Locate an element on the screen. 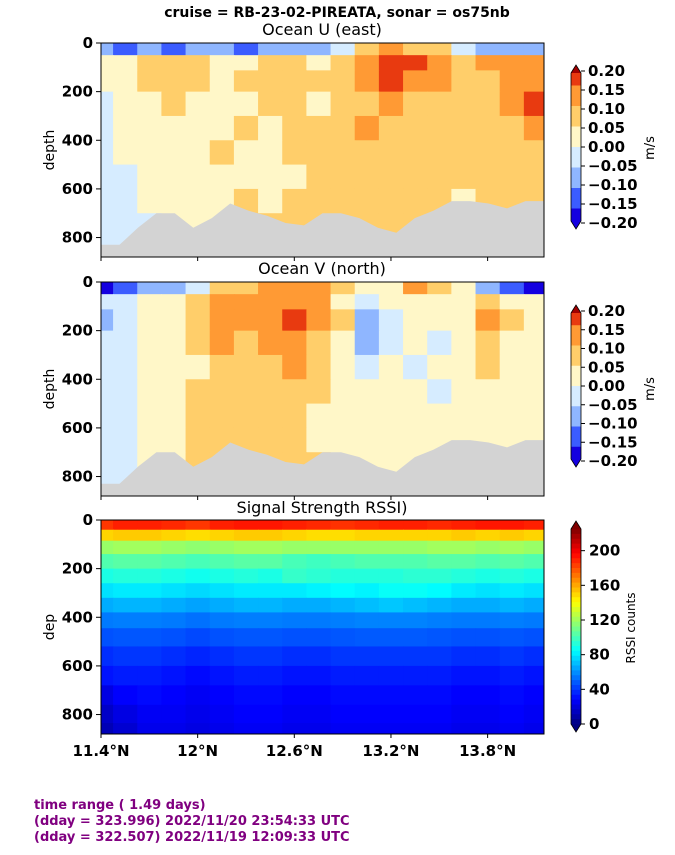  colorbar-tick-label: 200 is located at coordinates (604, 551).